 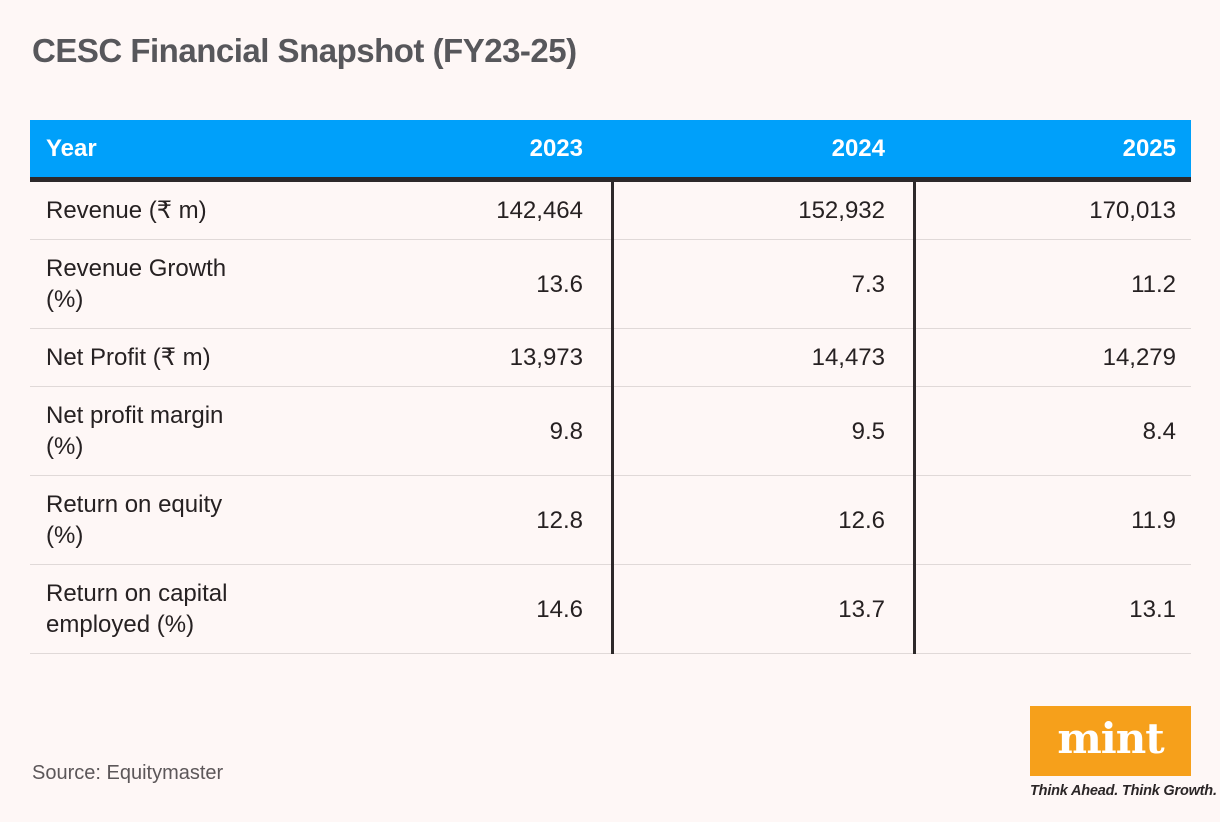 What do you see at coordinates (914, 418) in the screenshot?
I see `column-divider-2024-2025` at bounding box center [914, 418].